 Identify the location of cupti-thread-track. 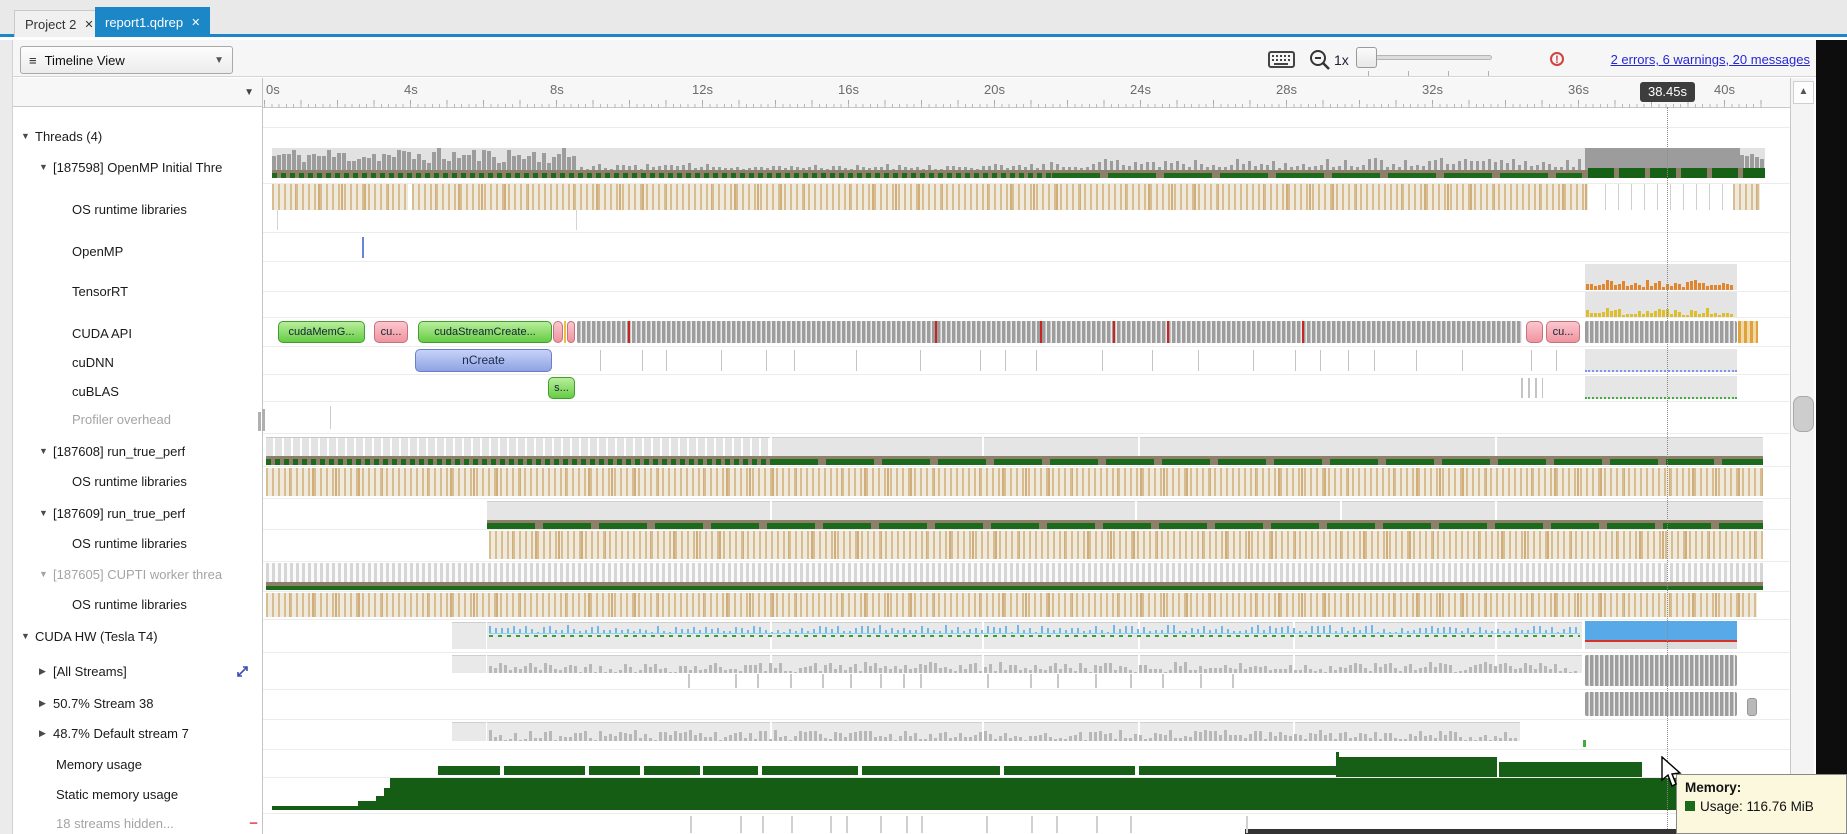
(1014, 573).